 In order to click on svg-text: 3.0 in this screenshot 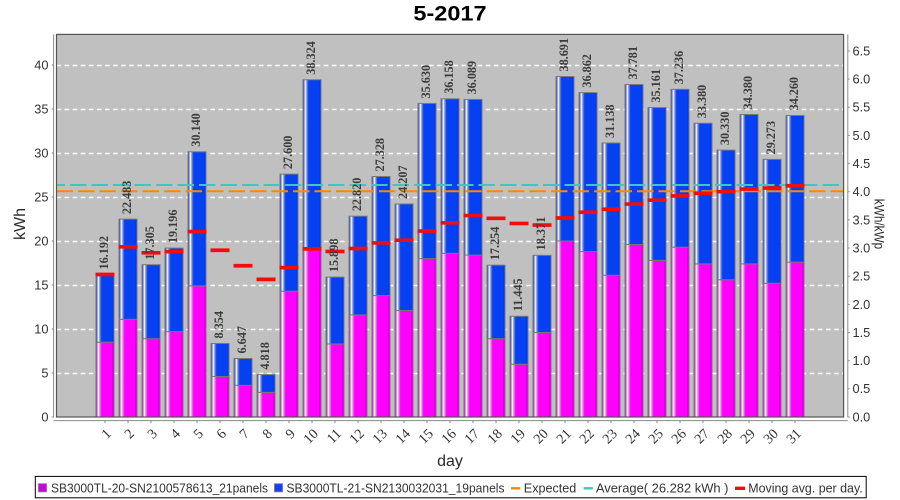, I will do `click(862, 247)`.